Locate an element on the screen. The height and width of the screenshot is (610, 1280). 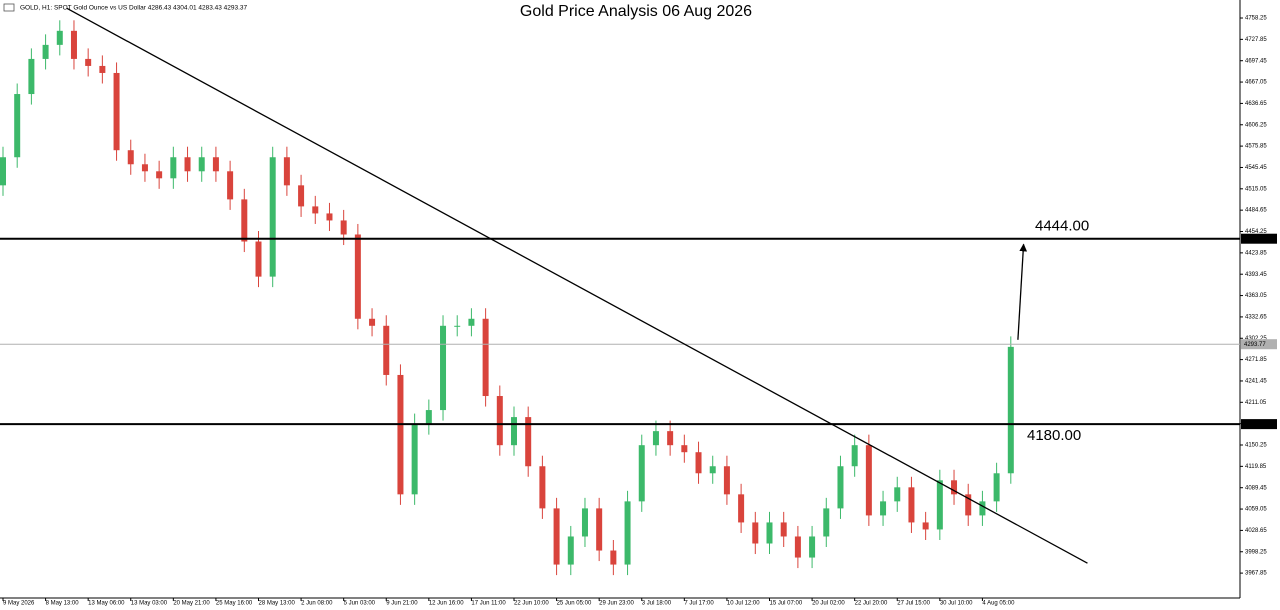
x-tick-label: 15 Jul 07:00 is located at coordinates (786, 604).